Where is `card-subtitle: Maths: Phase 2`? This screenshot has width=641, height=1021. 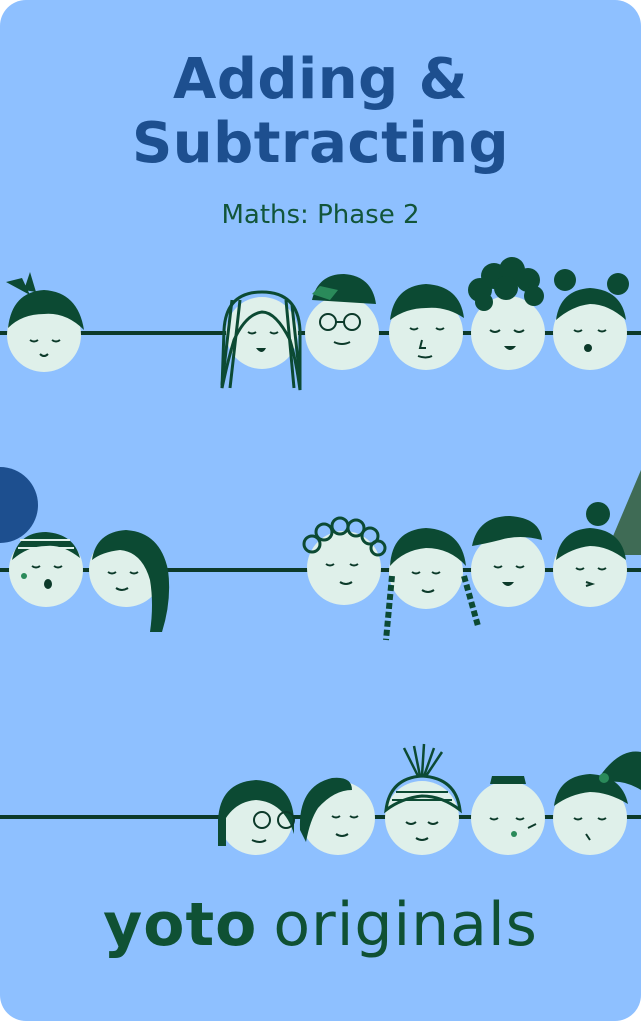
card-subtitle: Maths: Phase 2 is located at coordinates (320, 215).